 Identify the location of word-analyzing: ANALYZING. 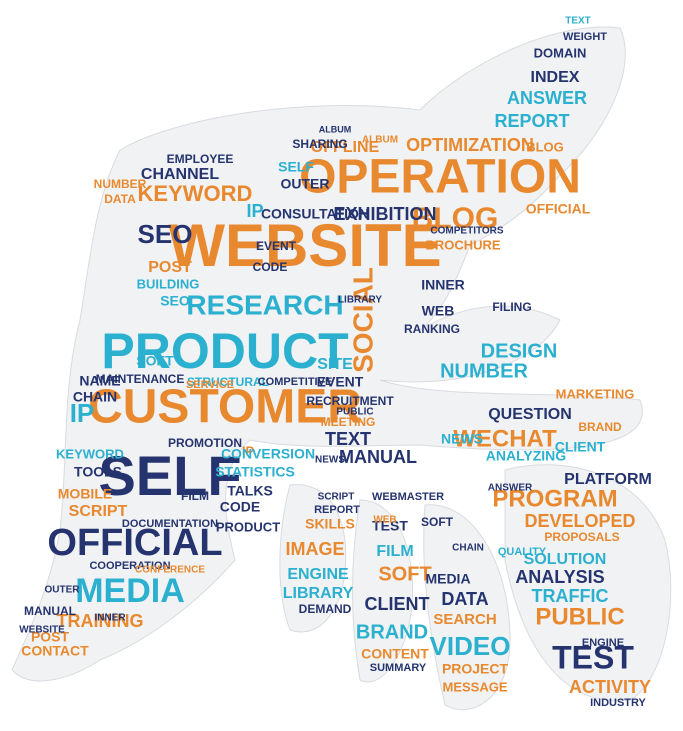
(526, 456).